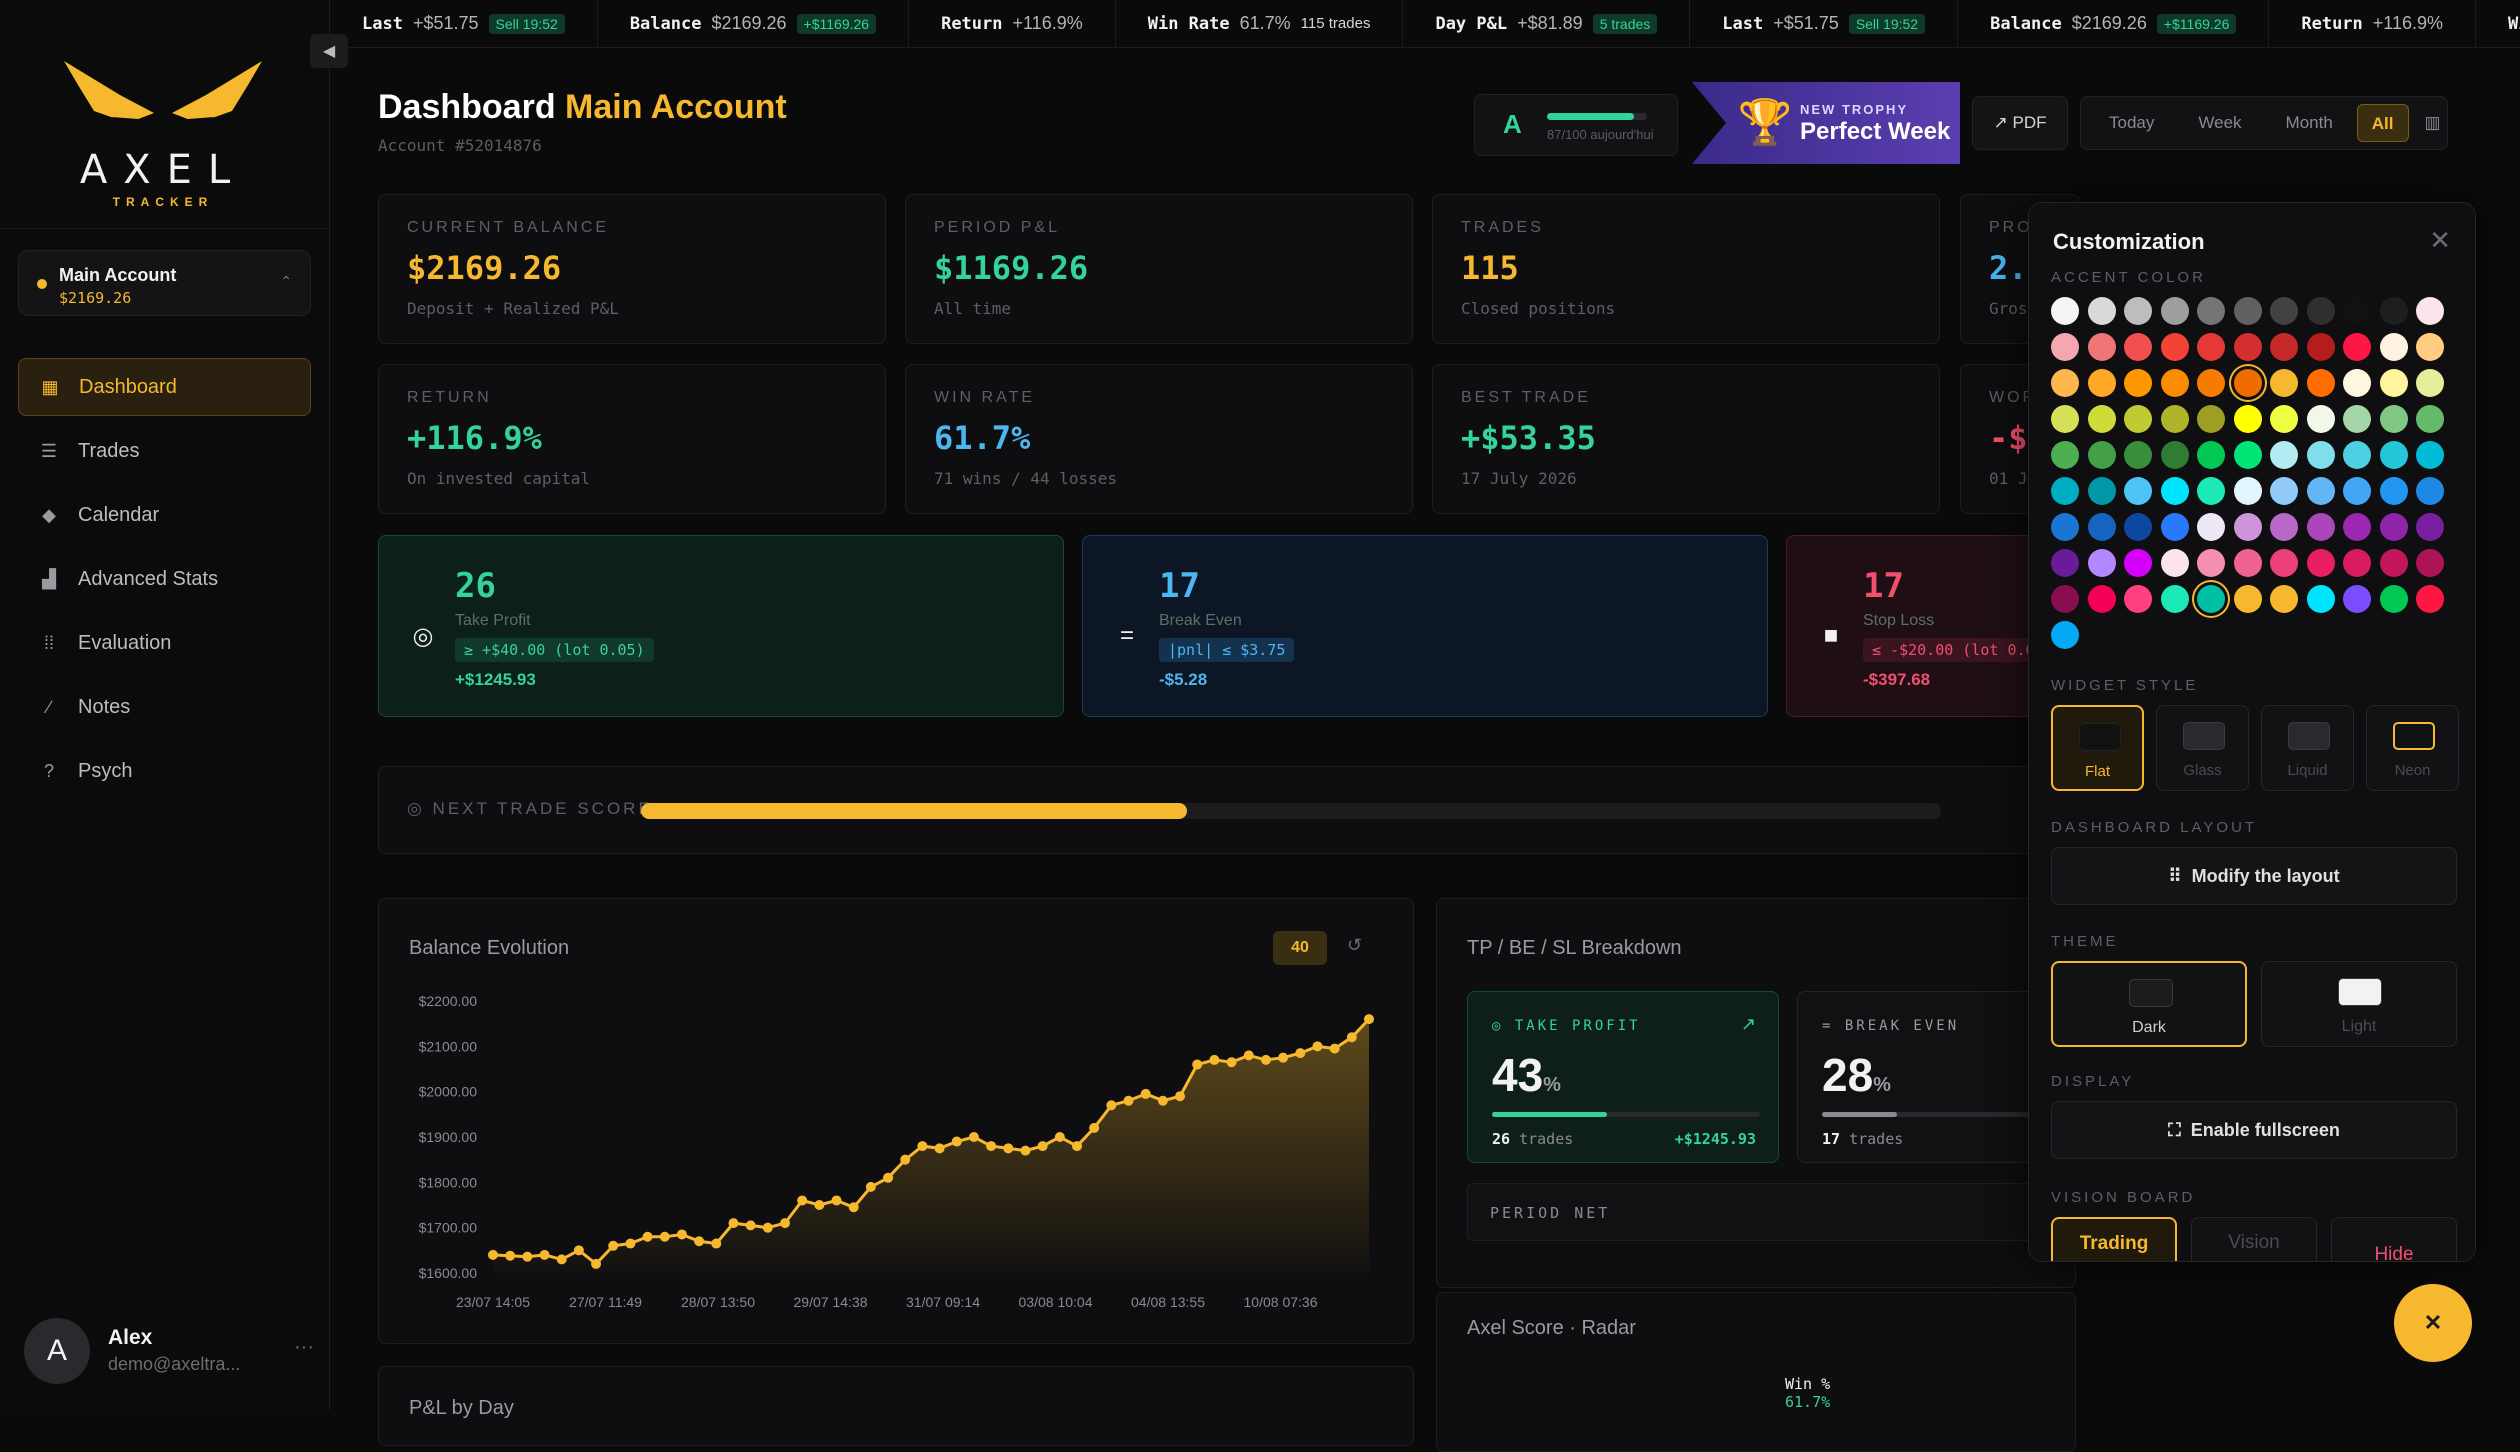 The image size is (2520, 1452). Describe the element at coordinates (329, 51) in the screenshot. I see `collapse-sidebar-button: ◀` at that location.